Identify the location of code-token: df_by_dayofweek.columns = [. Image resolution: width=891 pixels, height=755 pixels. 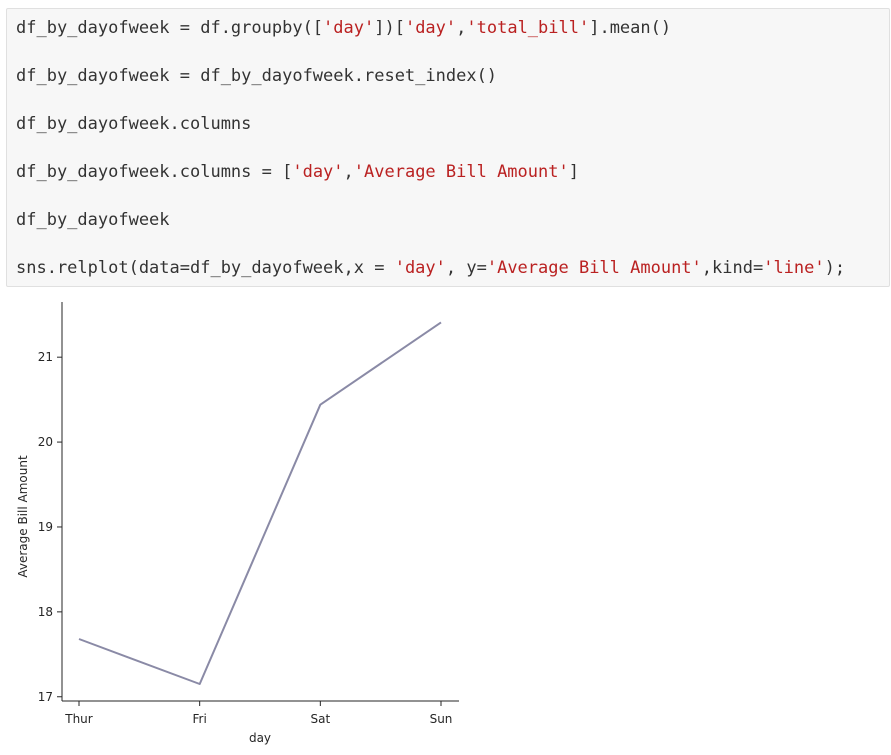
(154, 172).